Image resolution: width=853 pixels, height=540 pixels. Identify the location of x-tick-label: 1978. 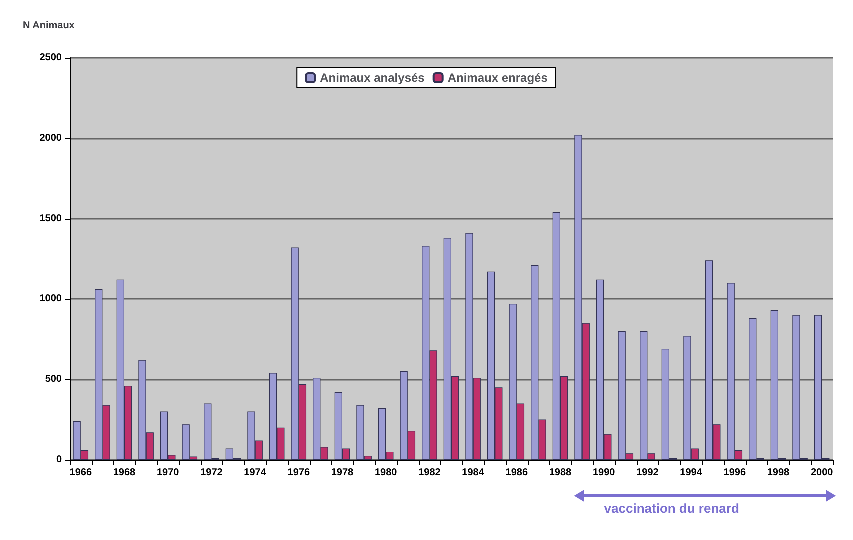
(342, 473).